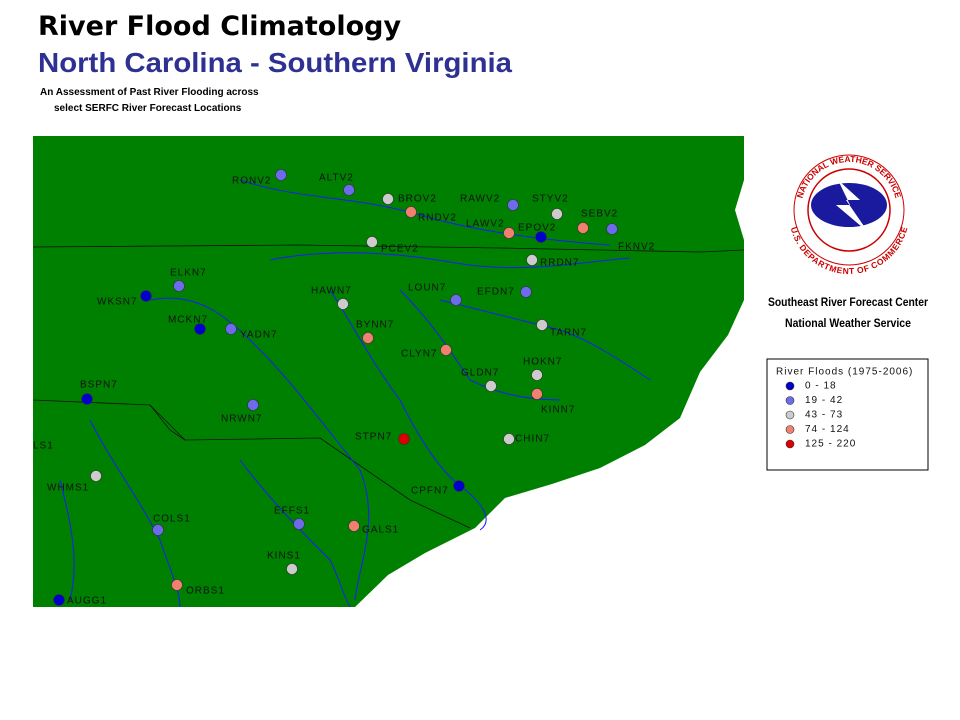 Image resolution: width=960 pixels, height=720 pixels. Describe the element at coordinates (275, 62) in the screenshot. I see `subtitle: North Carolina - Southern Virginia` at that location.